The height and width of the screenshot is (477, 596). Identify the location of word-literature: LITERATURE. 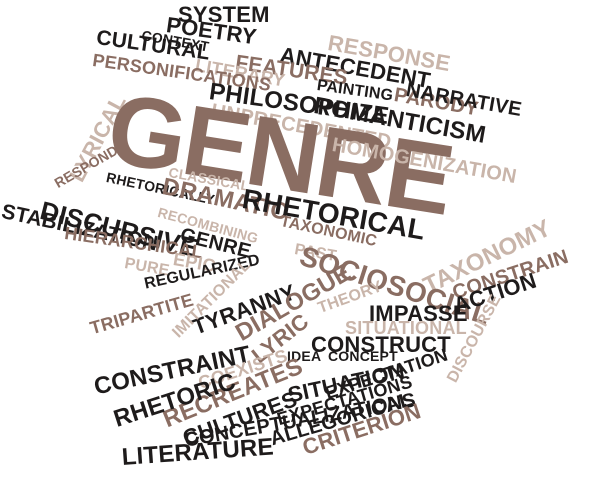
(197, 452).